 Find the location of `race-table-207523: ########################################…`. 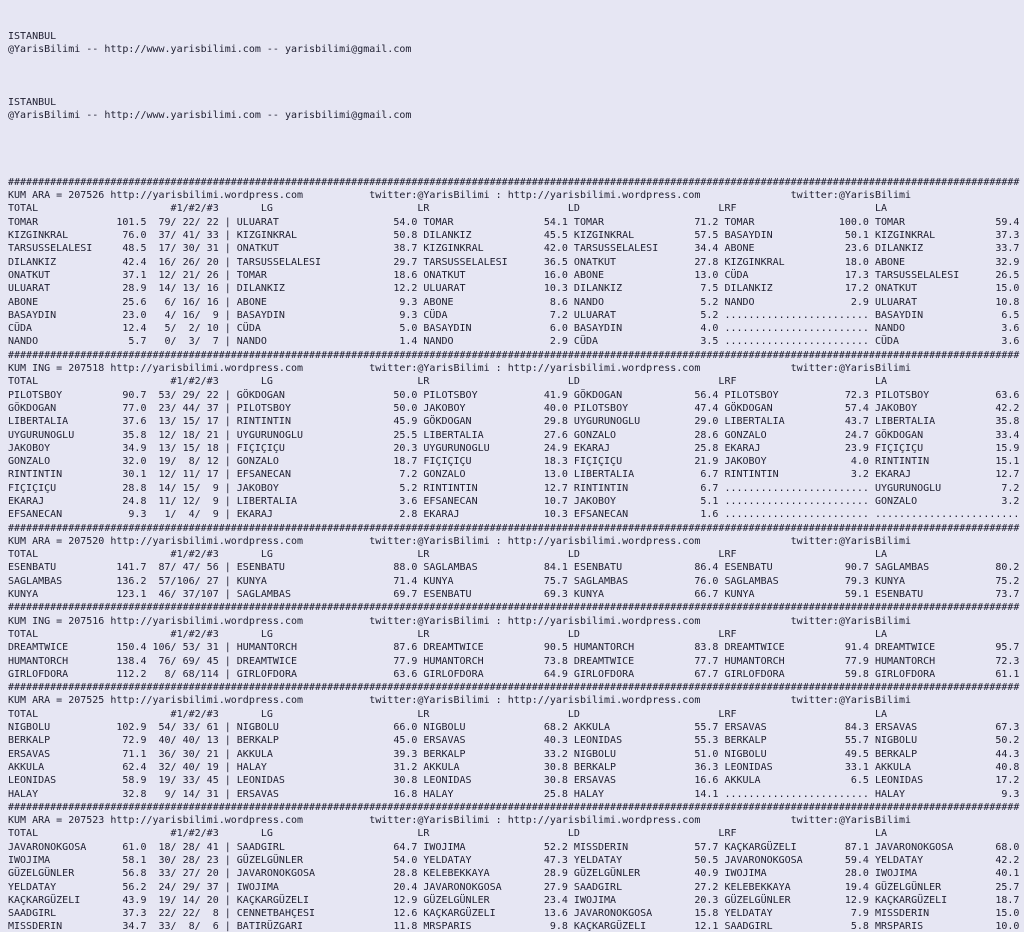

race-table-207523: ########################################… is located at coordinates (516, 866).